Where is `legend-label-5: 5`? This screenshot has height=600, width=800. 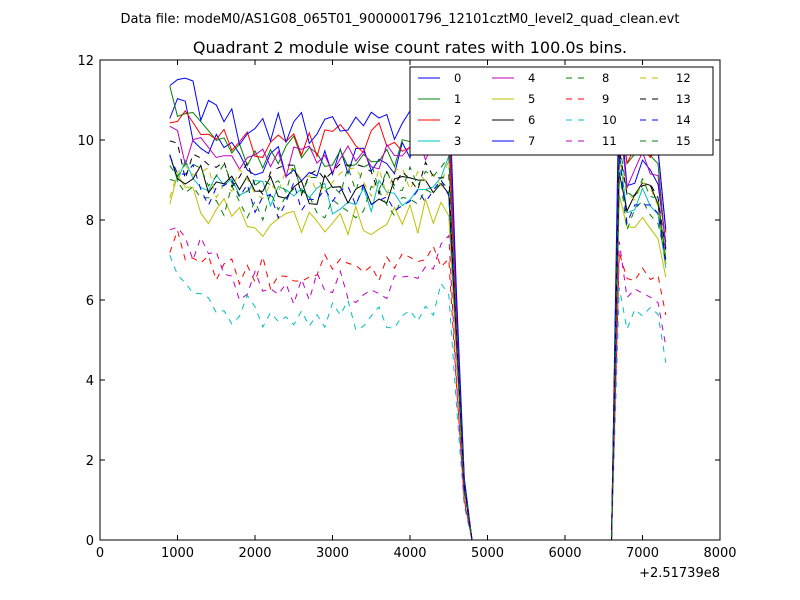
legend-label-5: 5 is located at coordinates (531, 99).